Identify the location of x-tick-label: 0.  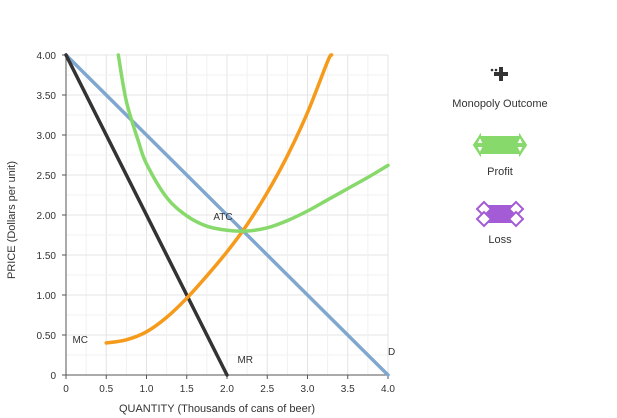
(66, 389).